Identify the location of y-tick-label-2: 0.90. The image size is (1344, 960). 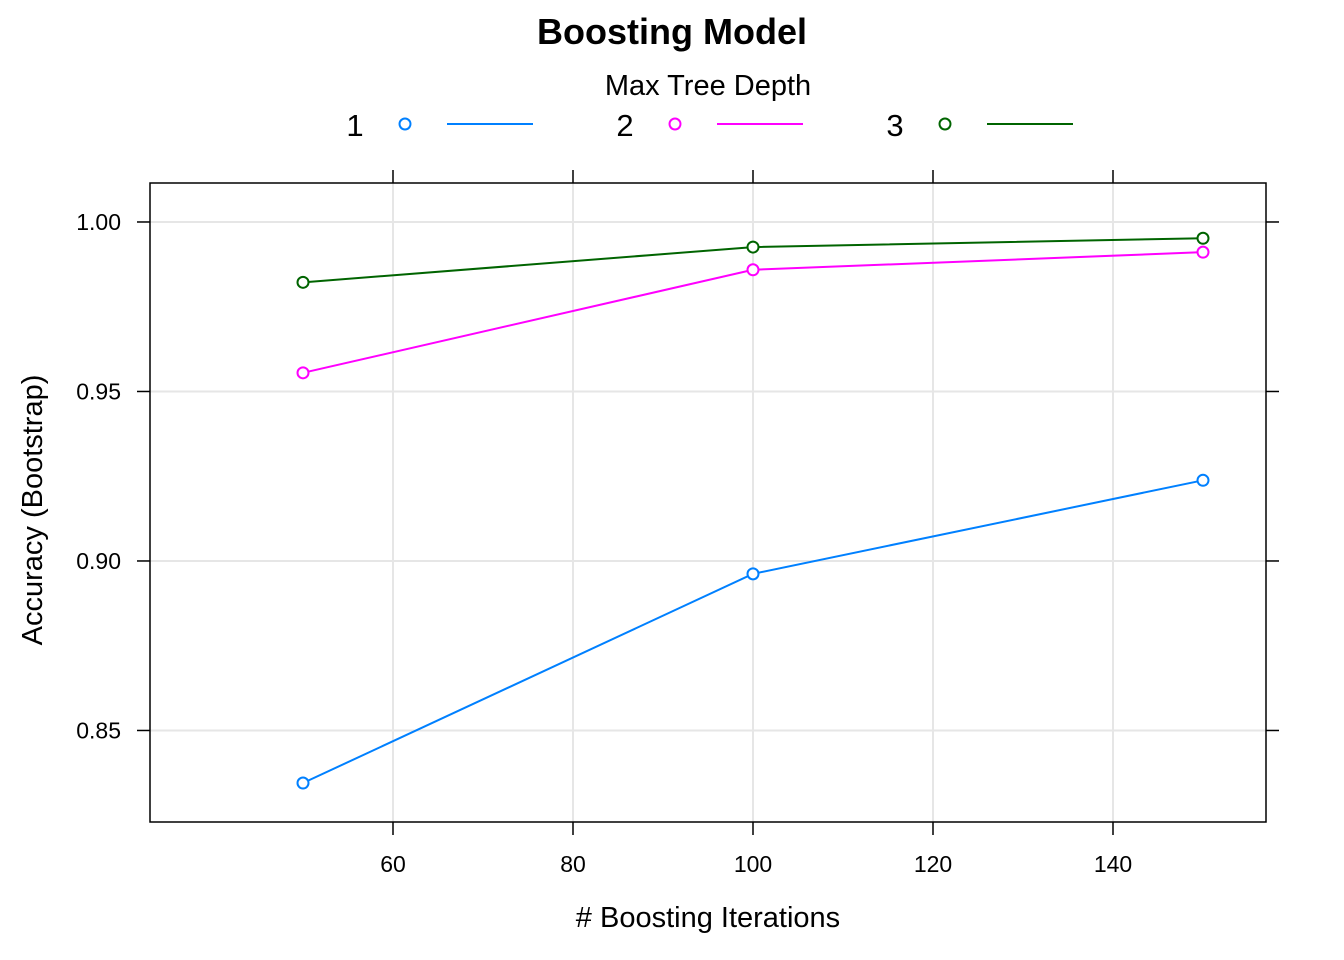
(98, 561).